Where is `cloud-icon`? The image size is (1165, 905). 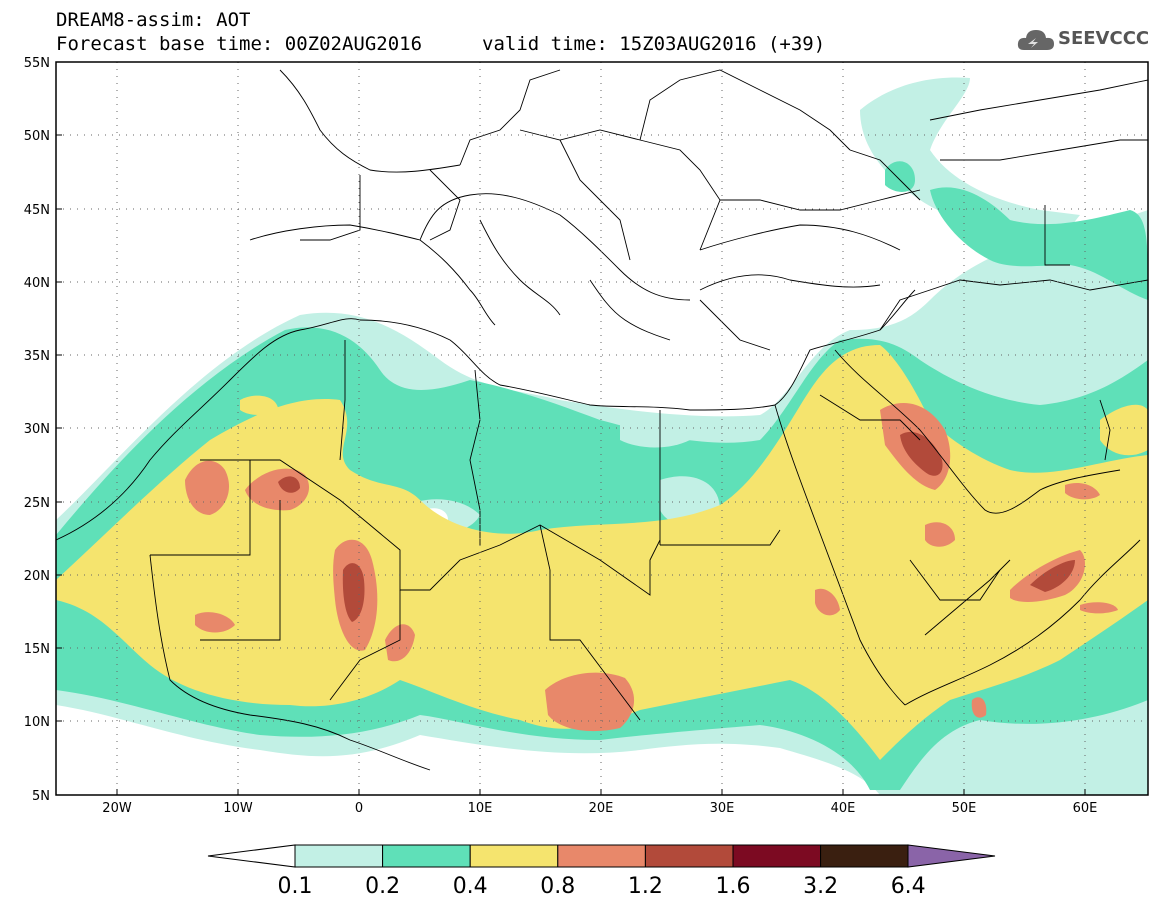
cloud-icon is located at coordinates (1035, 40).